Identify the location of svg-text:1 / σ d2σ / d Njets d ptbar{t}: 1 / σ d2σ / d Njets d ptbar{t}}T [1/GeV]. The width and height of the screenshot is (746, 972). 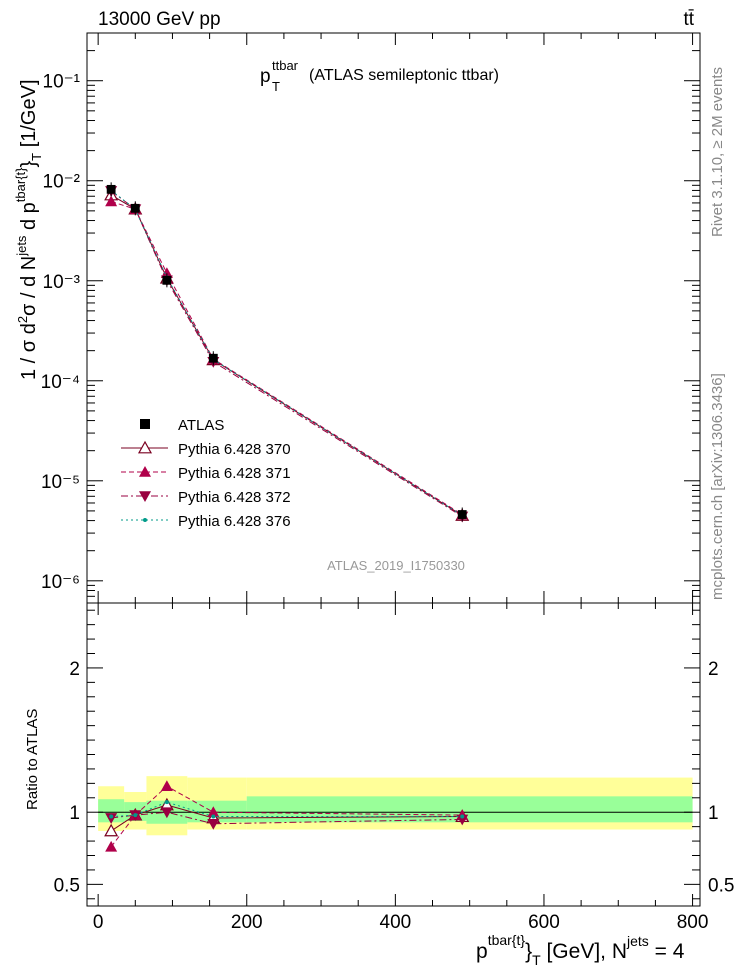
(28, 229).